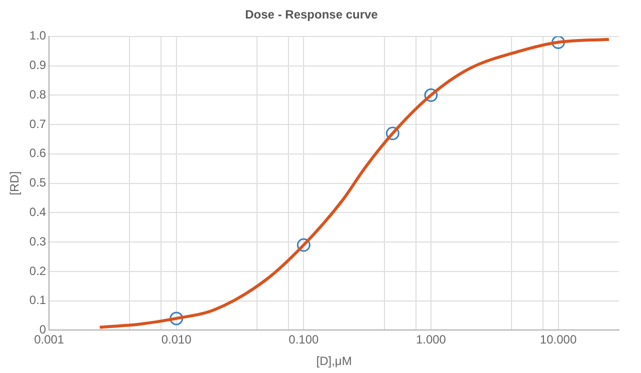  What do you see at coordinates (176, 339) in the screenshot?
I see `x-tick-label: 0.010` at bounding box center [176, 339].